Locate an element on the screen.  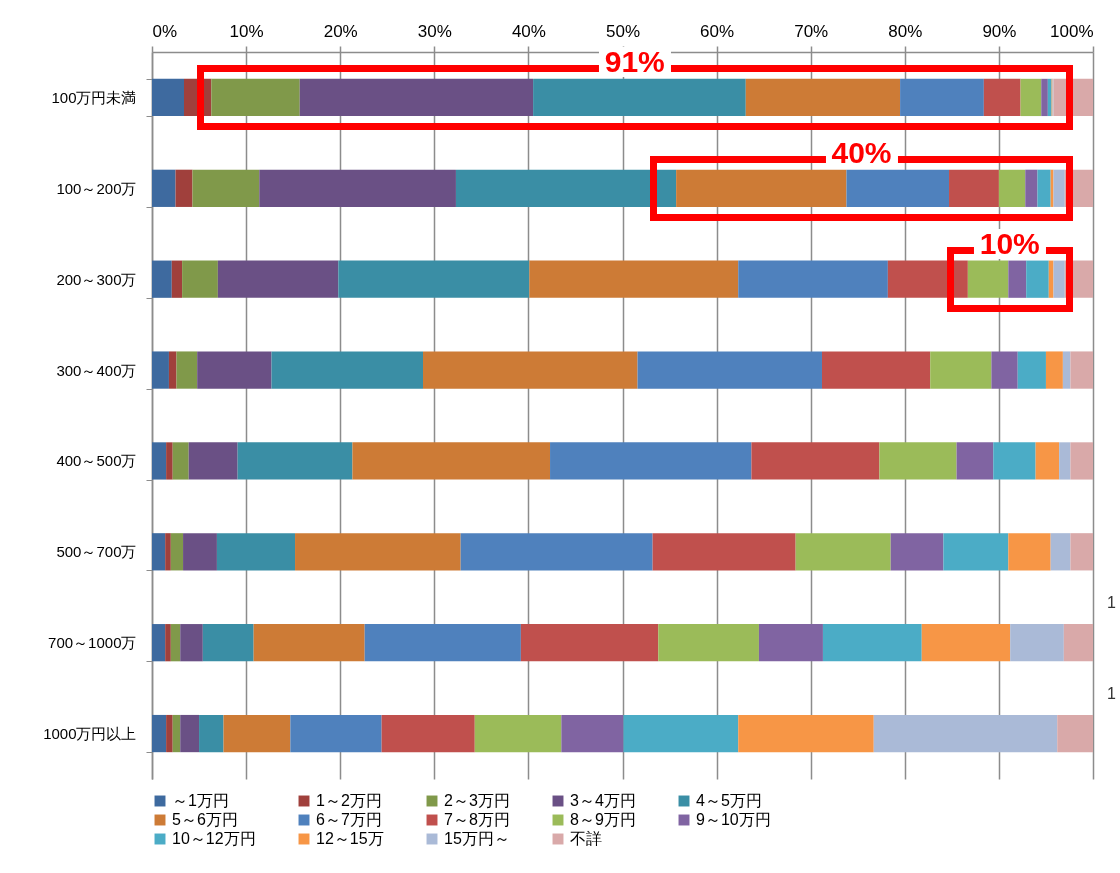
legend-label: 9～10万円 is located at coordinates (733, 819).